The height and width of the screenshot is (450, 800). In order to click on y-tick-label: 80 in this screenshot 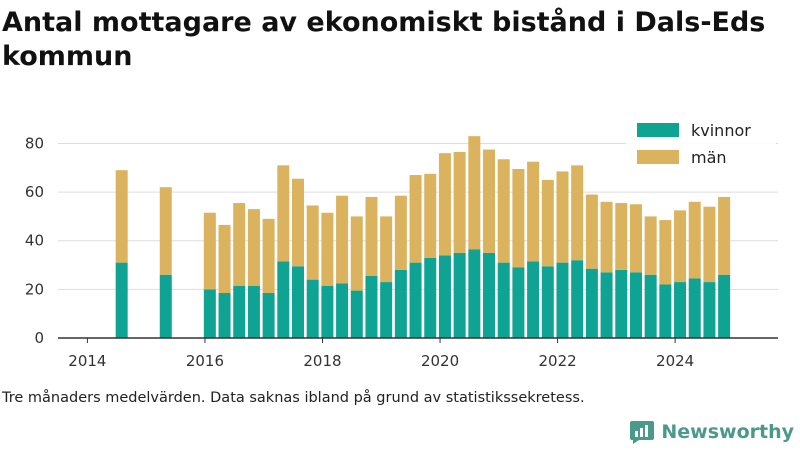, I will do `click(34, 143)`.